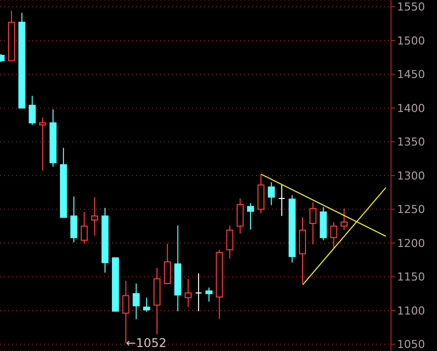  Describe the element at coordinates (411, 175) in the screenshot. I see `y-tick-label: 1300` at that location.